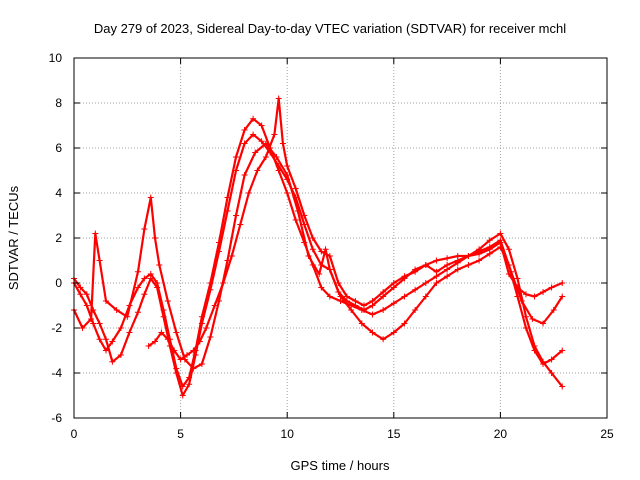  What do you see at coordinates (394, 434) in the screenshot?
I see `x-tick-label: 15` at bounding box center [394, 434].